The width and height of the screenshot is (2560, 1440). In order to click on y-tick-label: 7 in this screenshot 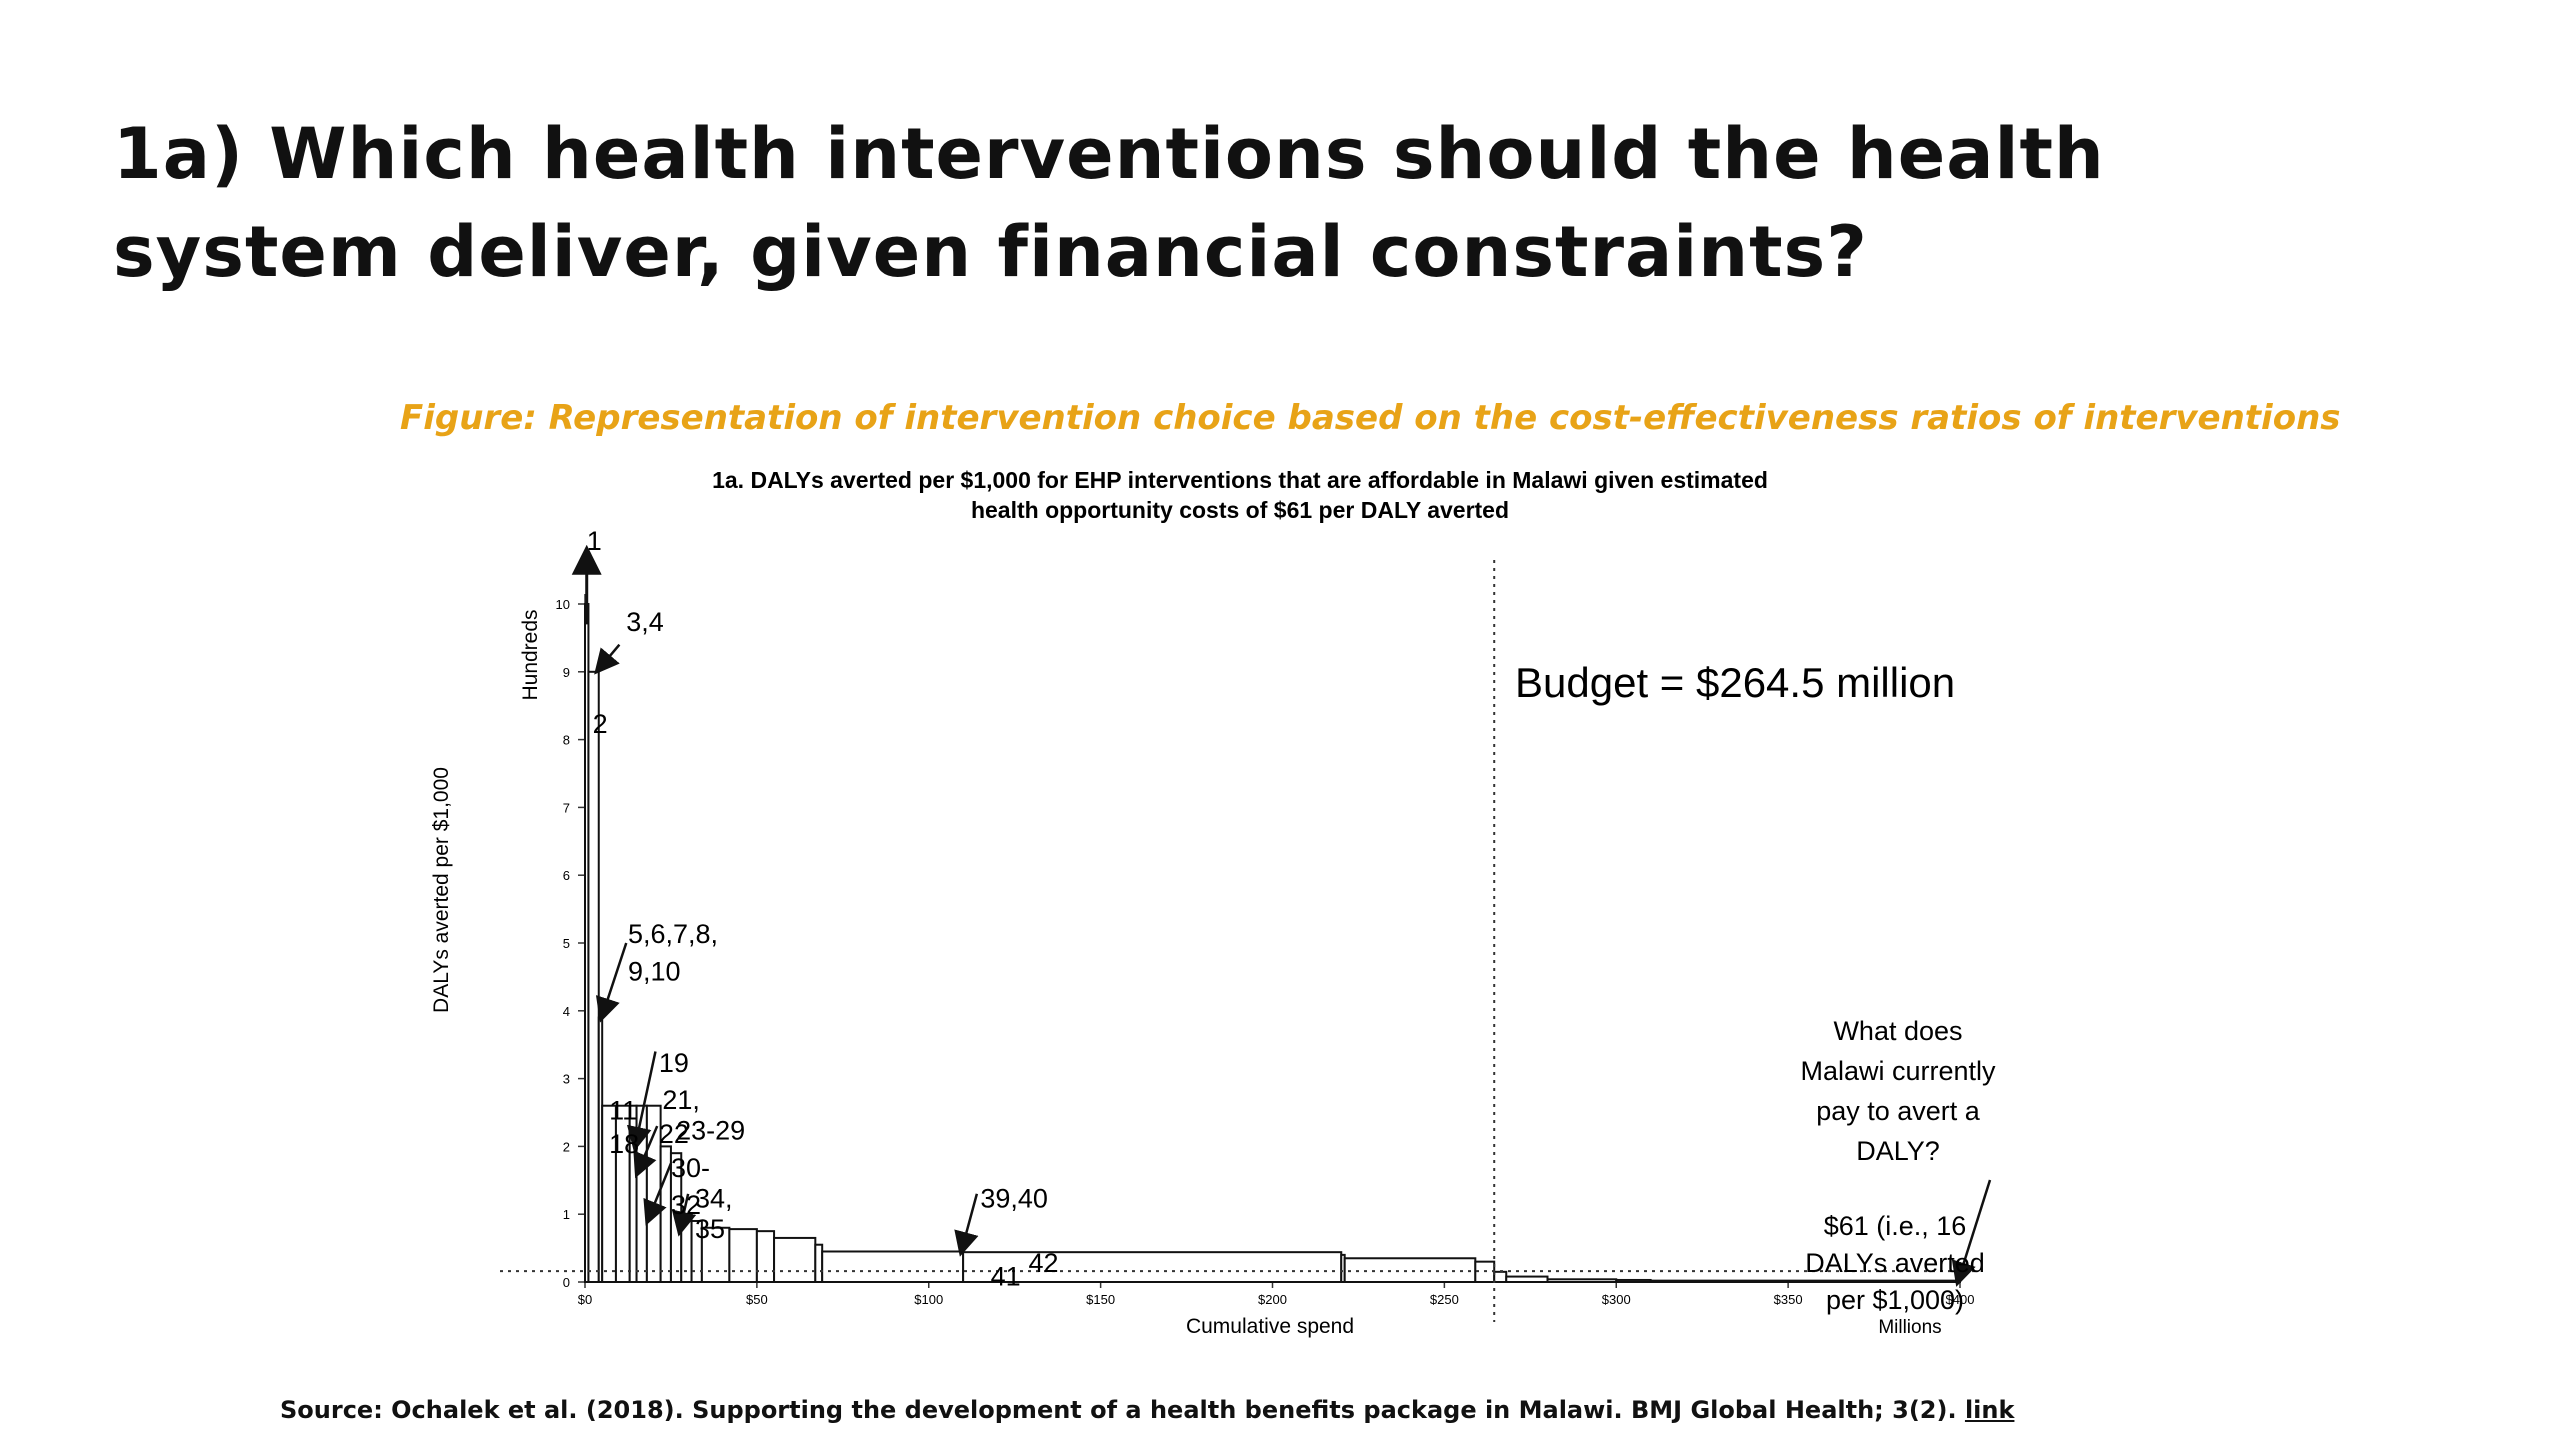, I will do `click(566, 807)`.